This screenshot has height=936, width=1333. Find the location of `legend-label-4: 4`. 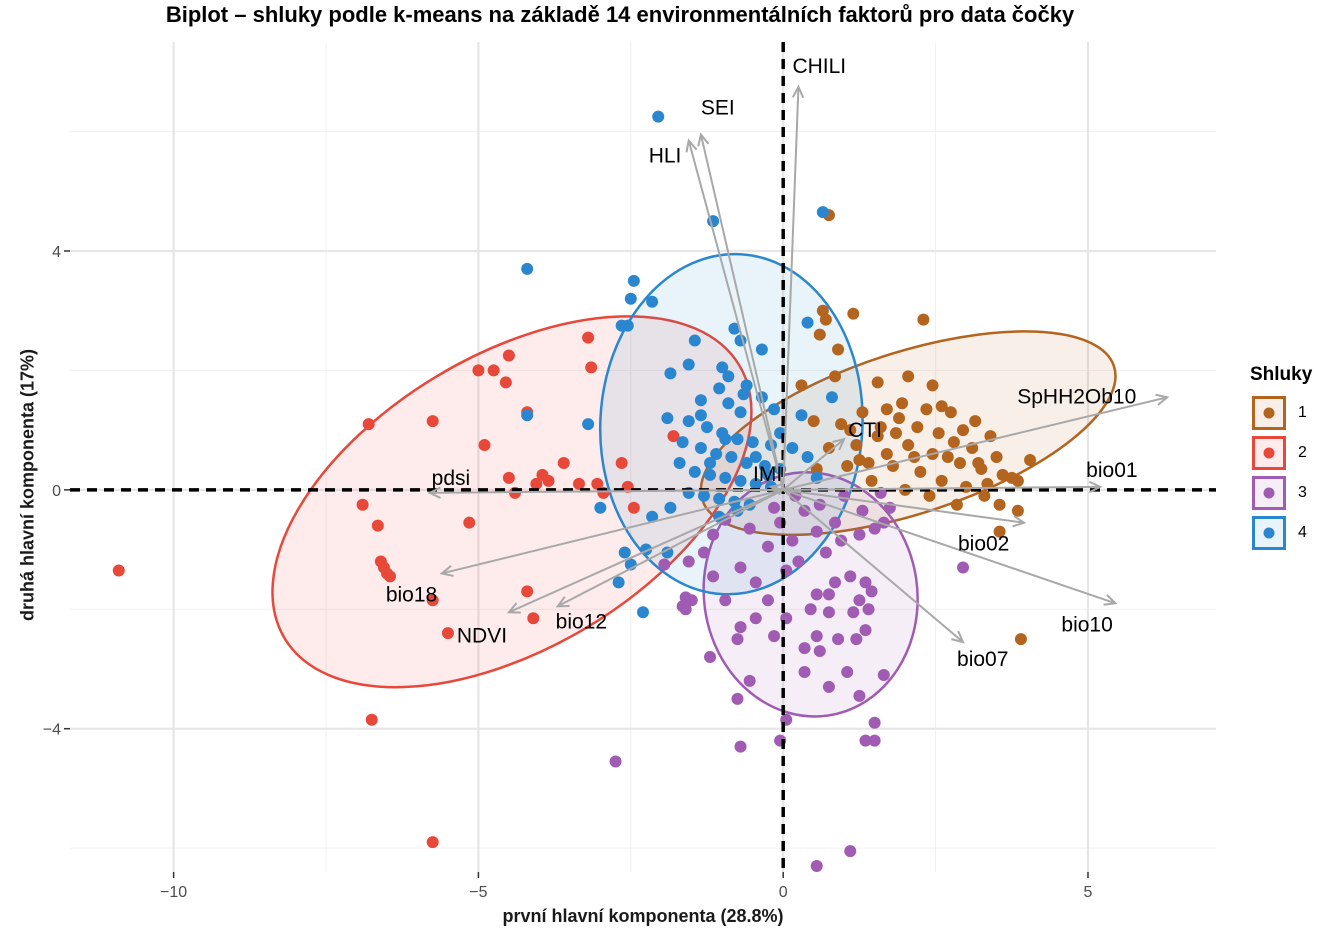

legend-label-4: 4 is located at coordinates (1302, 532).